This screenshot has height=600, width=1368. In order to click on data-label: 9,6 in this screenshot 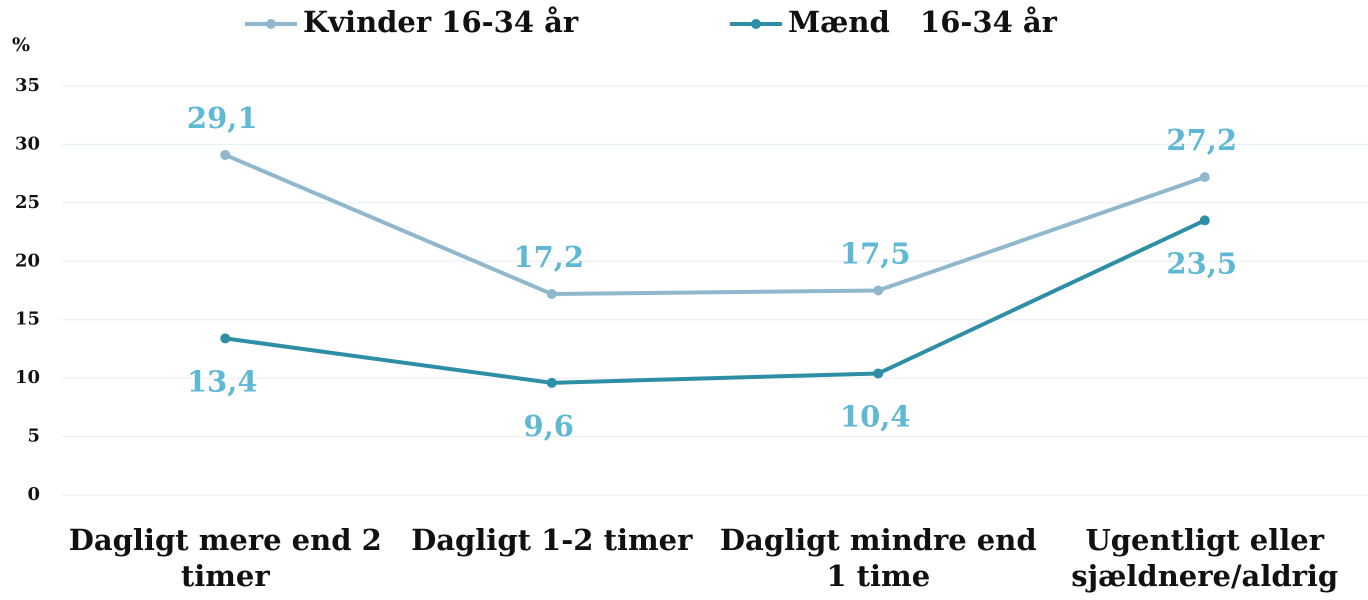, I will do `click(549, 426)`.